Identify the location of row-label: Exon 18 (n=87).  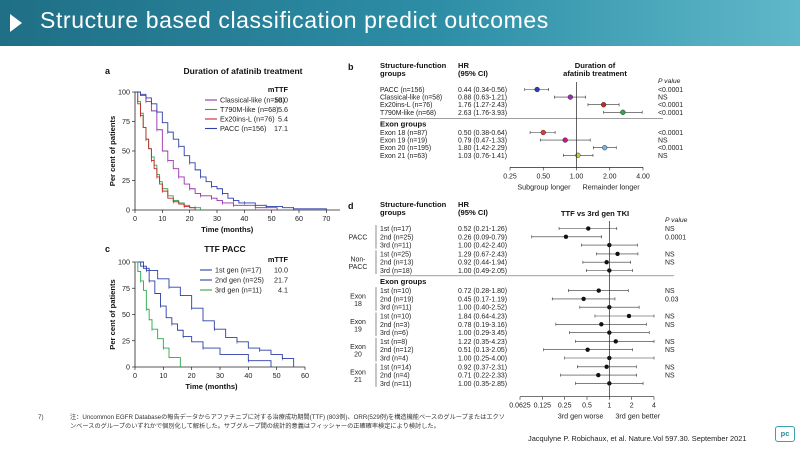
(403, 133).